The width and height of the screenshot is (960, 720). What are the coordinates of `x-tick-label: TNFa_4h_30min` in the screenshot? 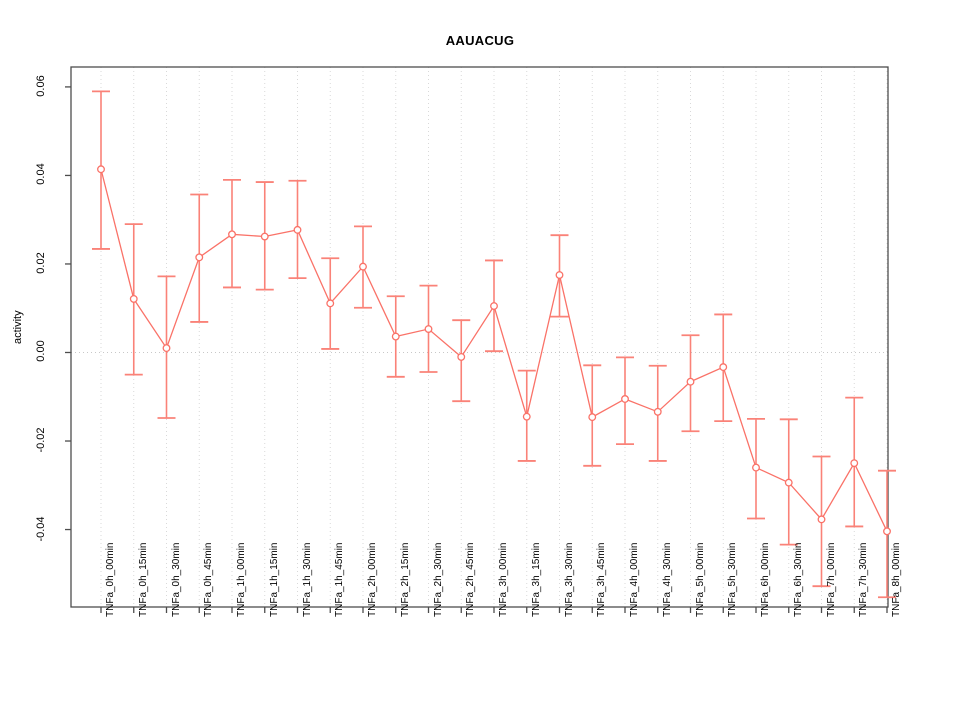 It's located at (667, 579).